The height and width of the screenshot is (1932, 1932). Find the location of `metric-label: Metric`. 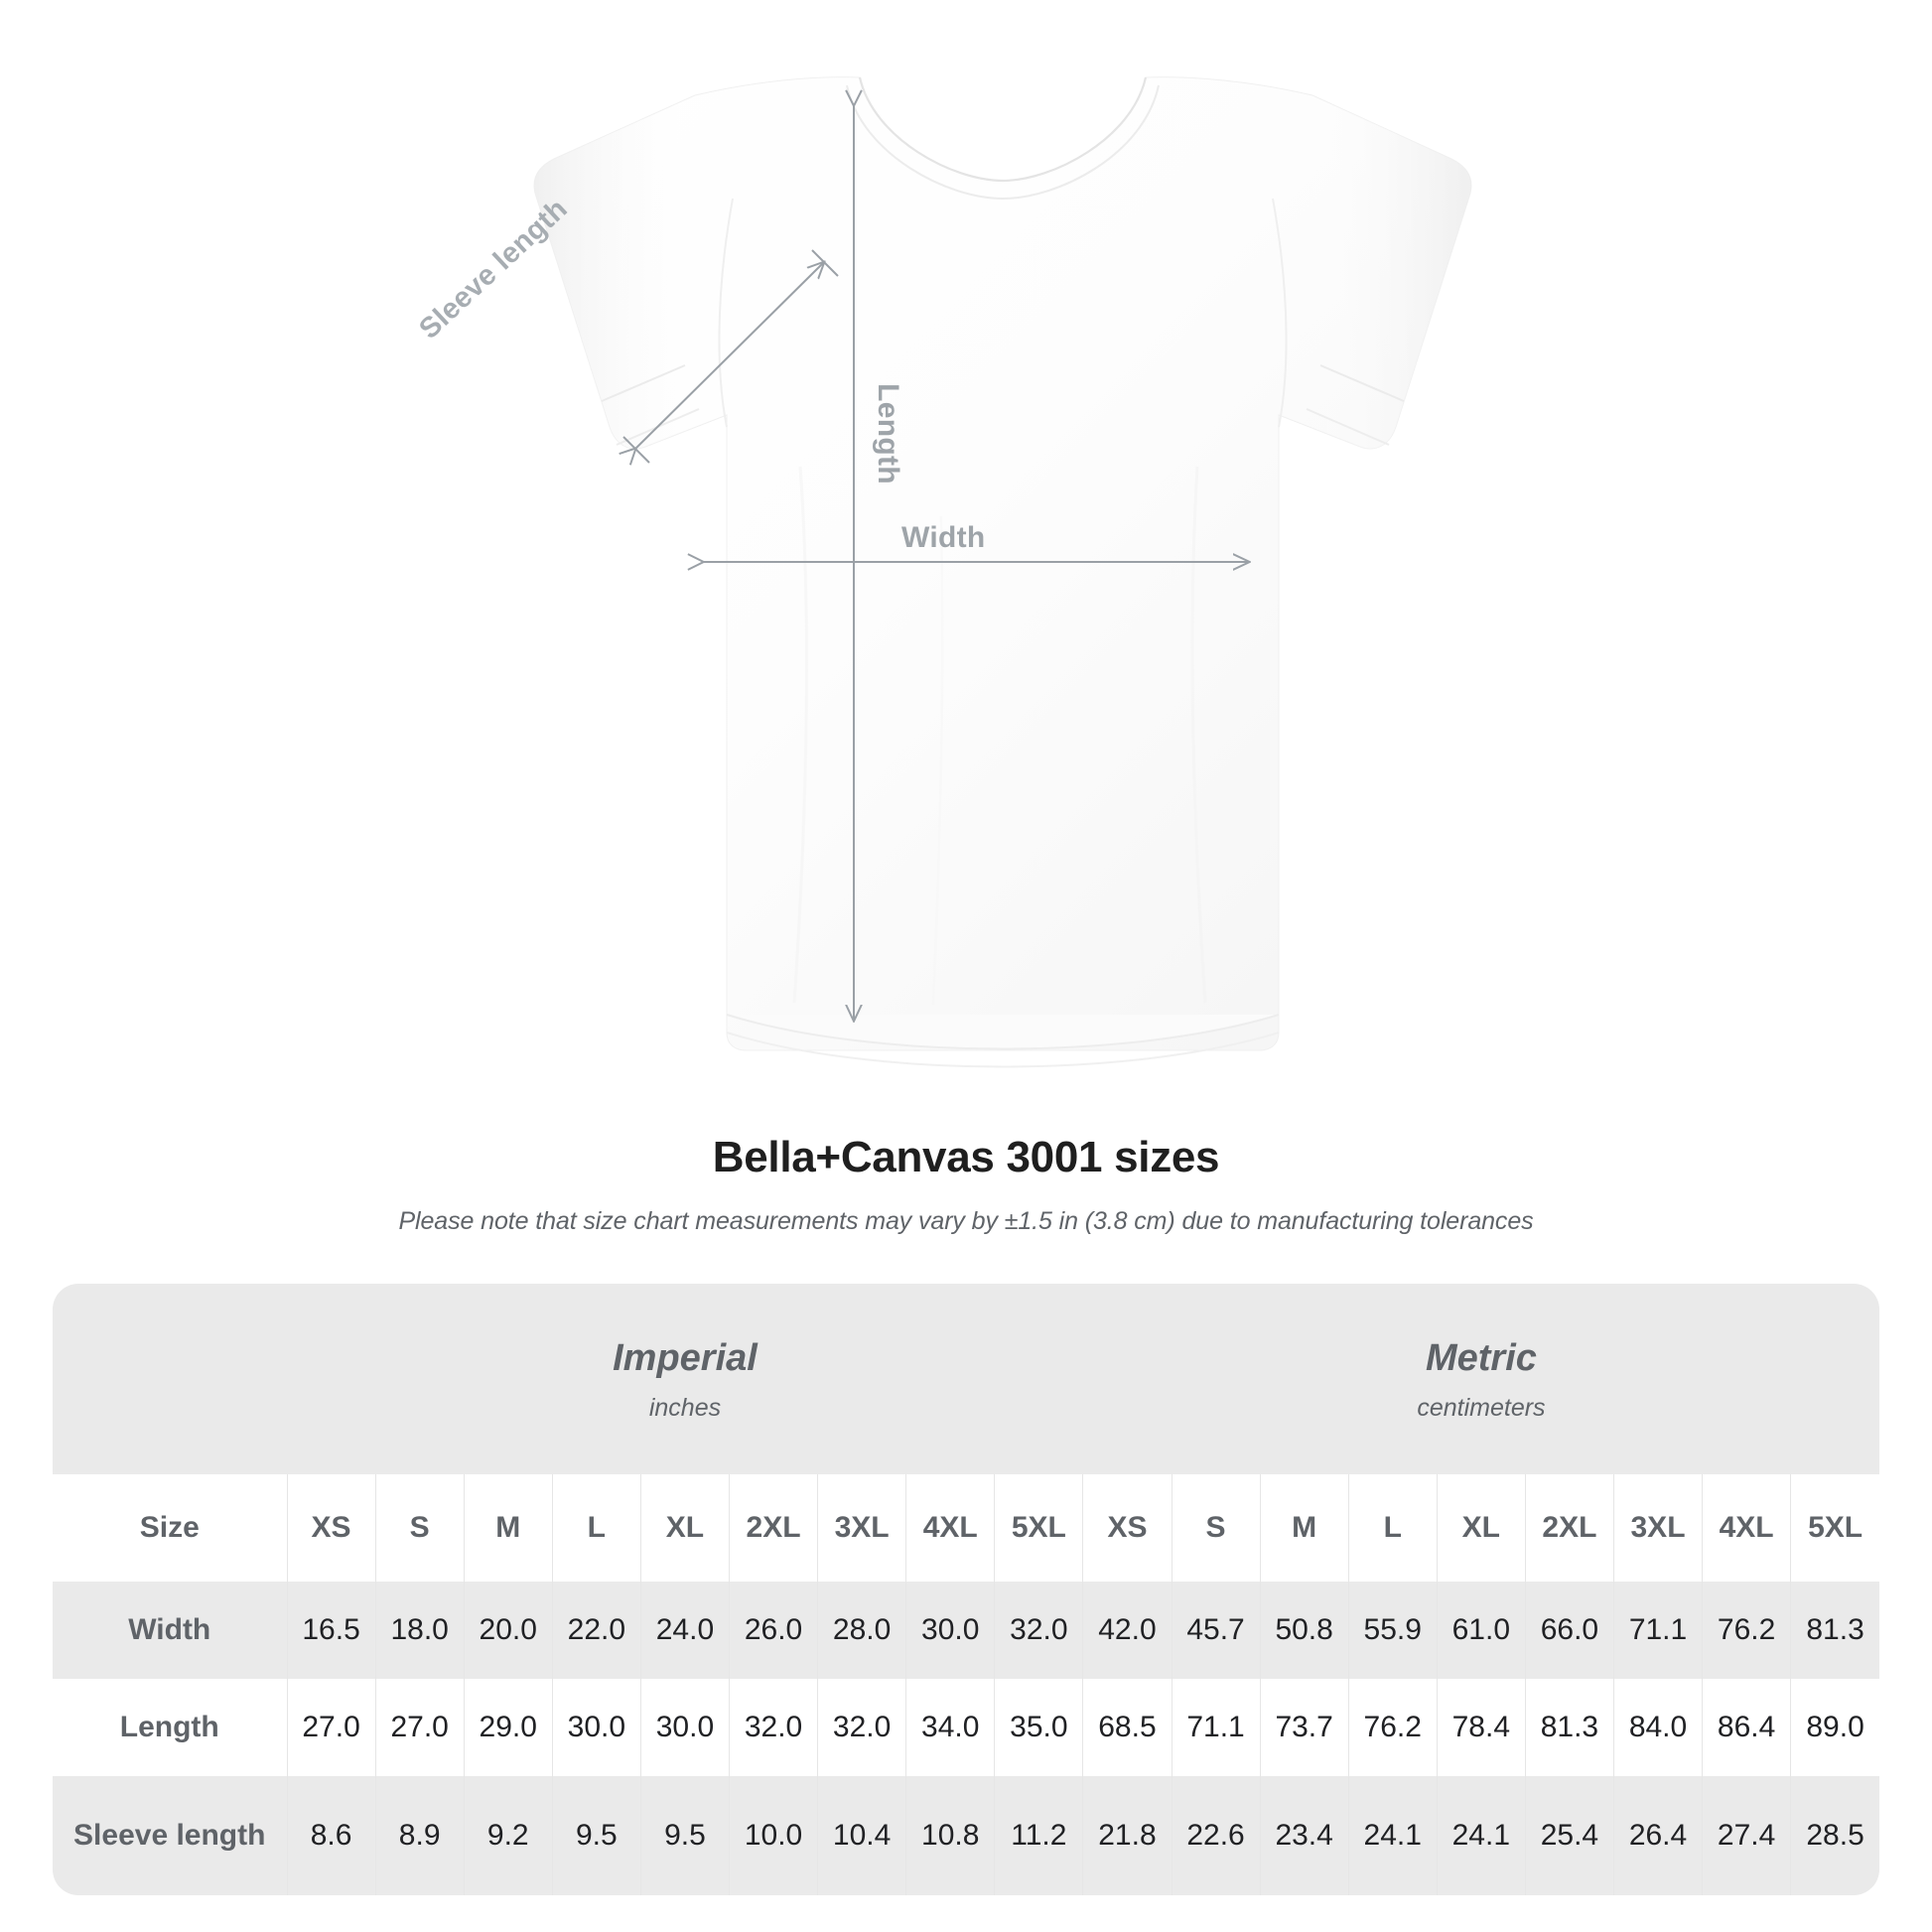

metric-label: Metric is located at coordinates (1481, 1358).